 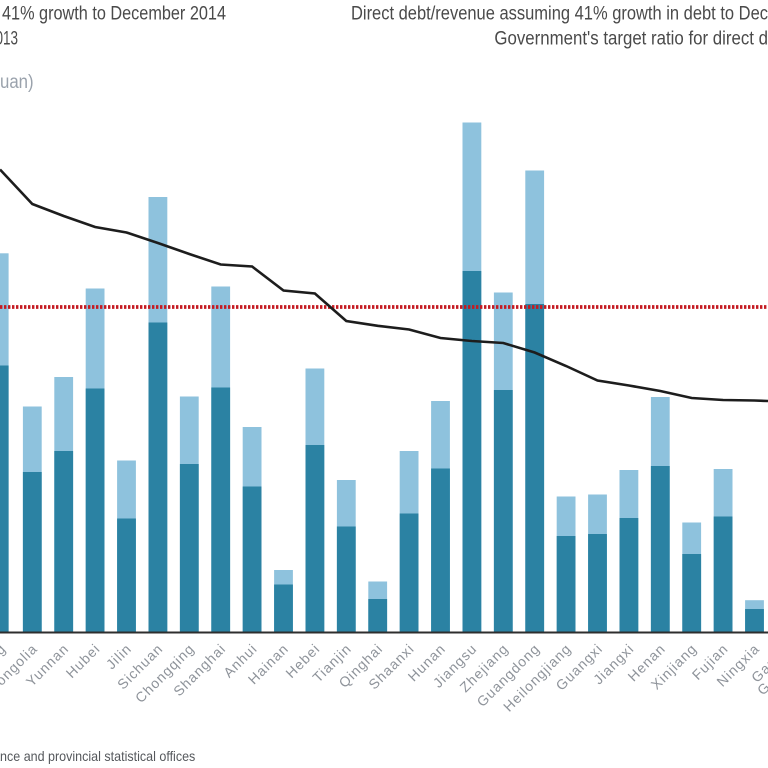 I want to click on svg-text: 41% growth to December 2014, so click(x=114, y=14).